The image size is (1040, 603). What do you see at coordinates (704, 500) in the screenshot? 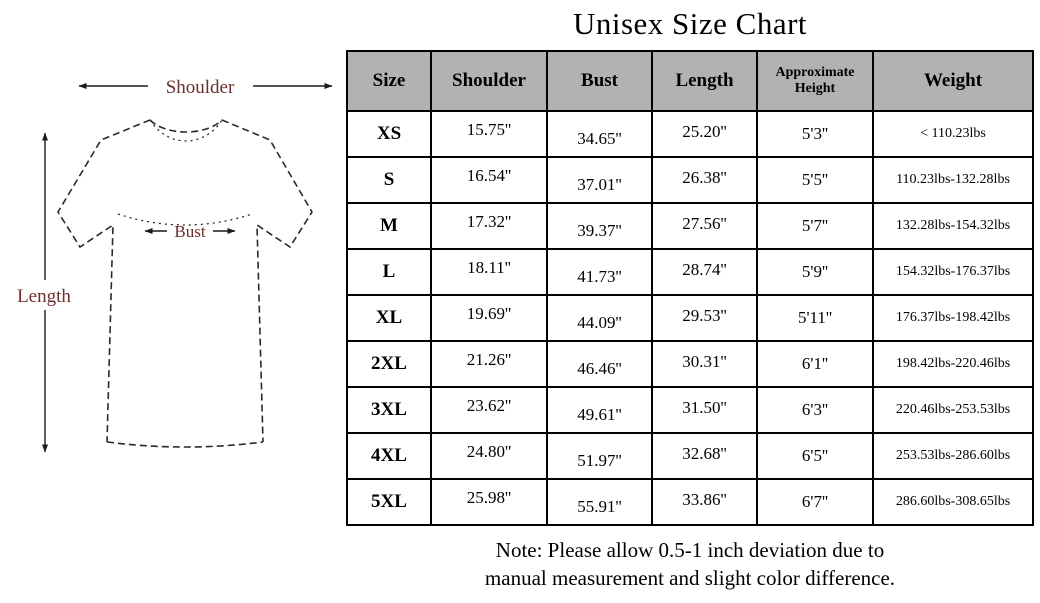
I see `value-cell: 33.86''` at bounding box center [704, 500].